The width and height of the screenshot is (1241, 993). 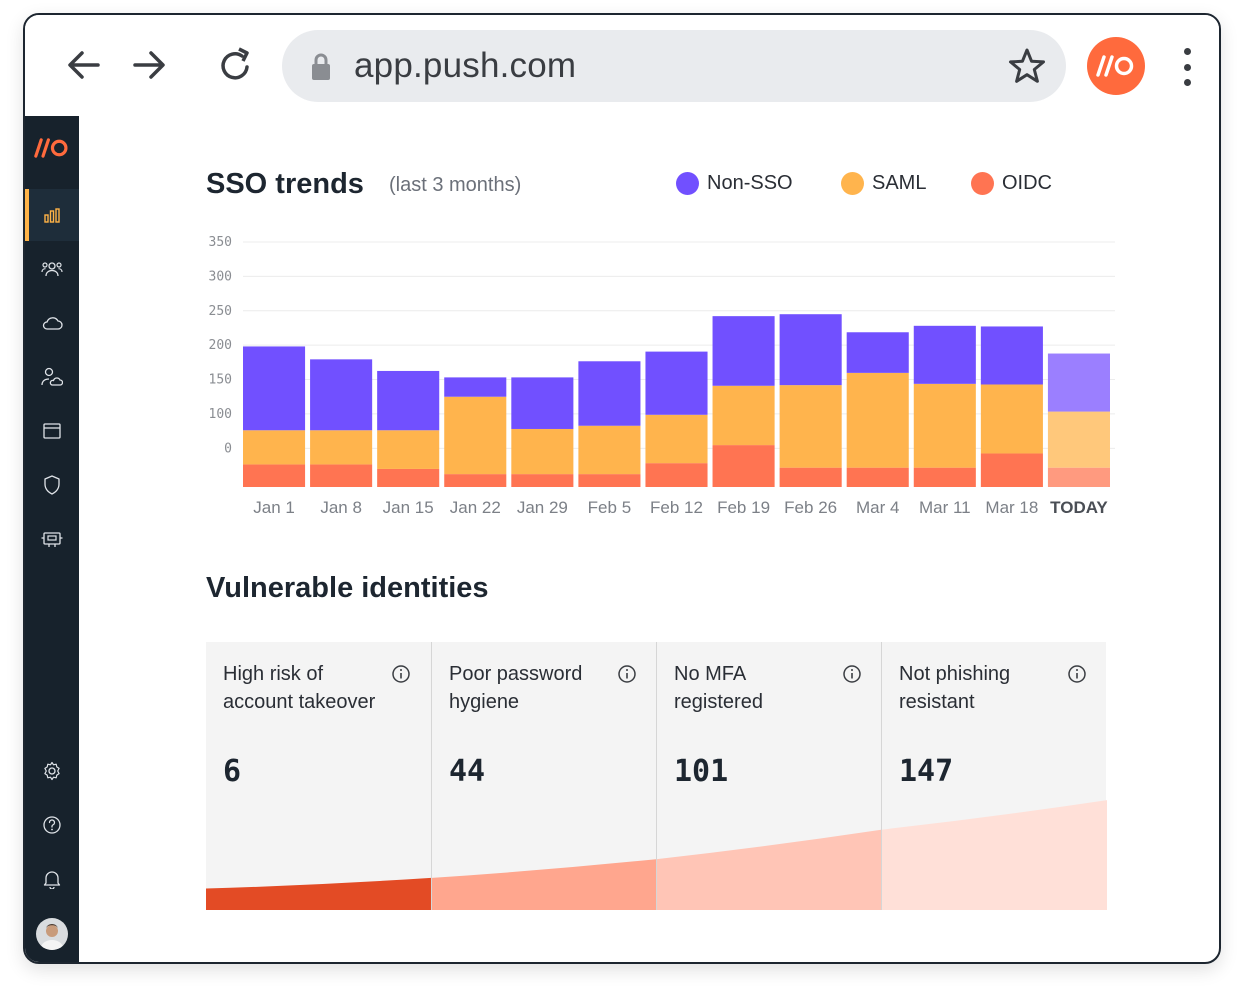 I want to click on card-poor-password: Poor password hygiene 44, so click(x=544, y=776).